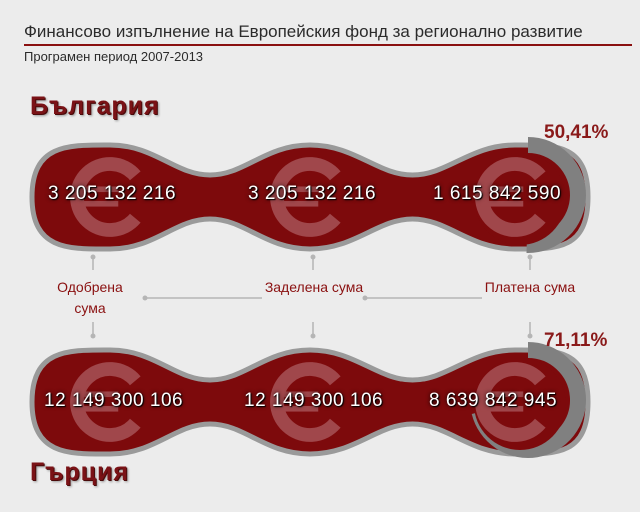 Image resolution: width=640 pixels, height=512 pixels. I want to click on amount-bulgaria-allocated: 3 205 132 216, so click(312, 193).